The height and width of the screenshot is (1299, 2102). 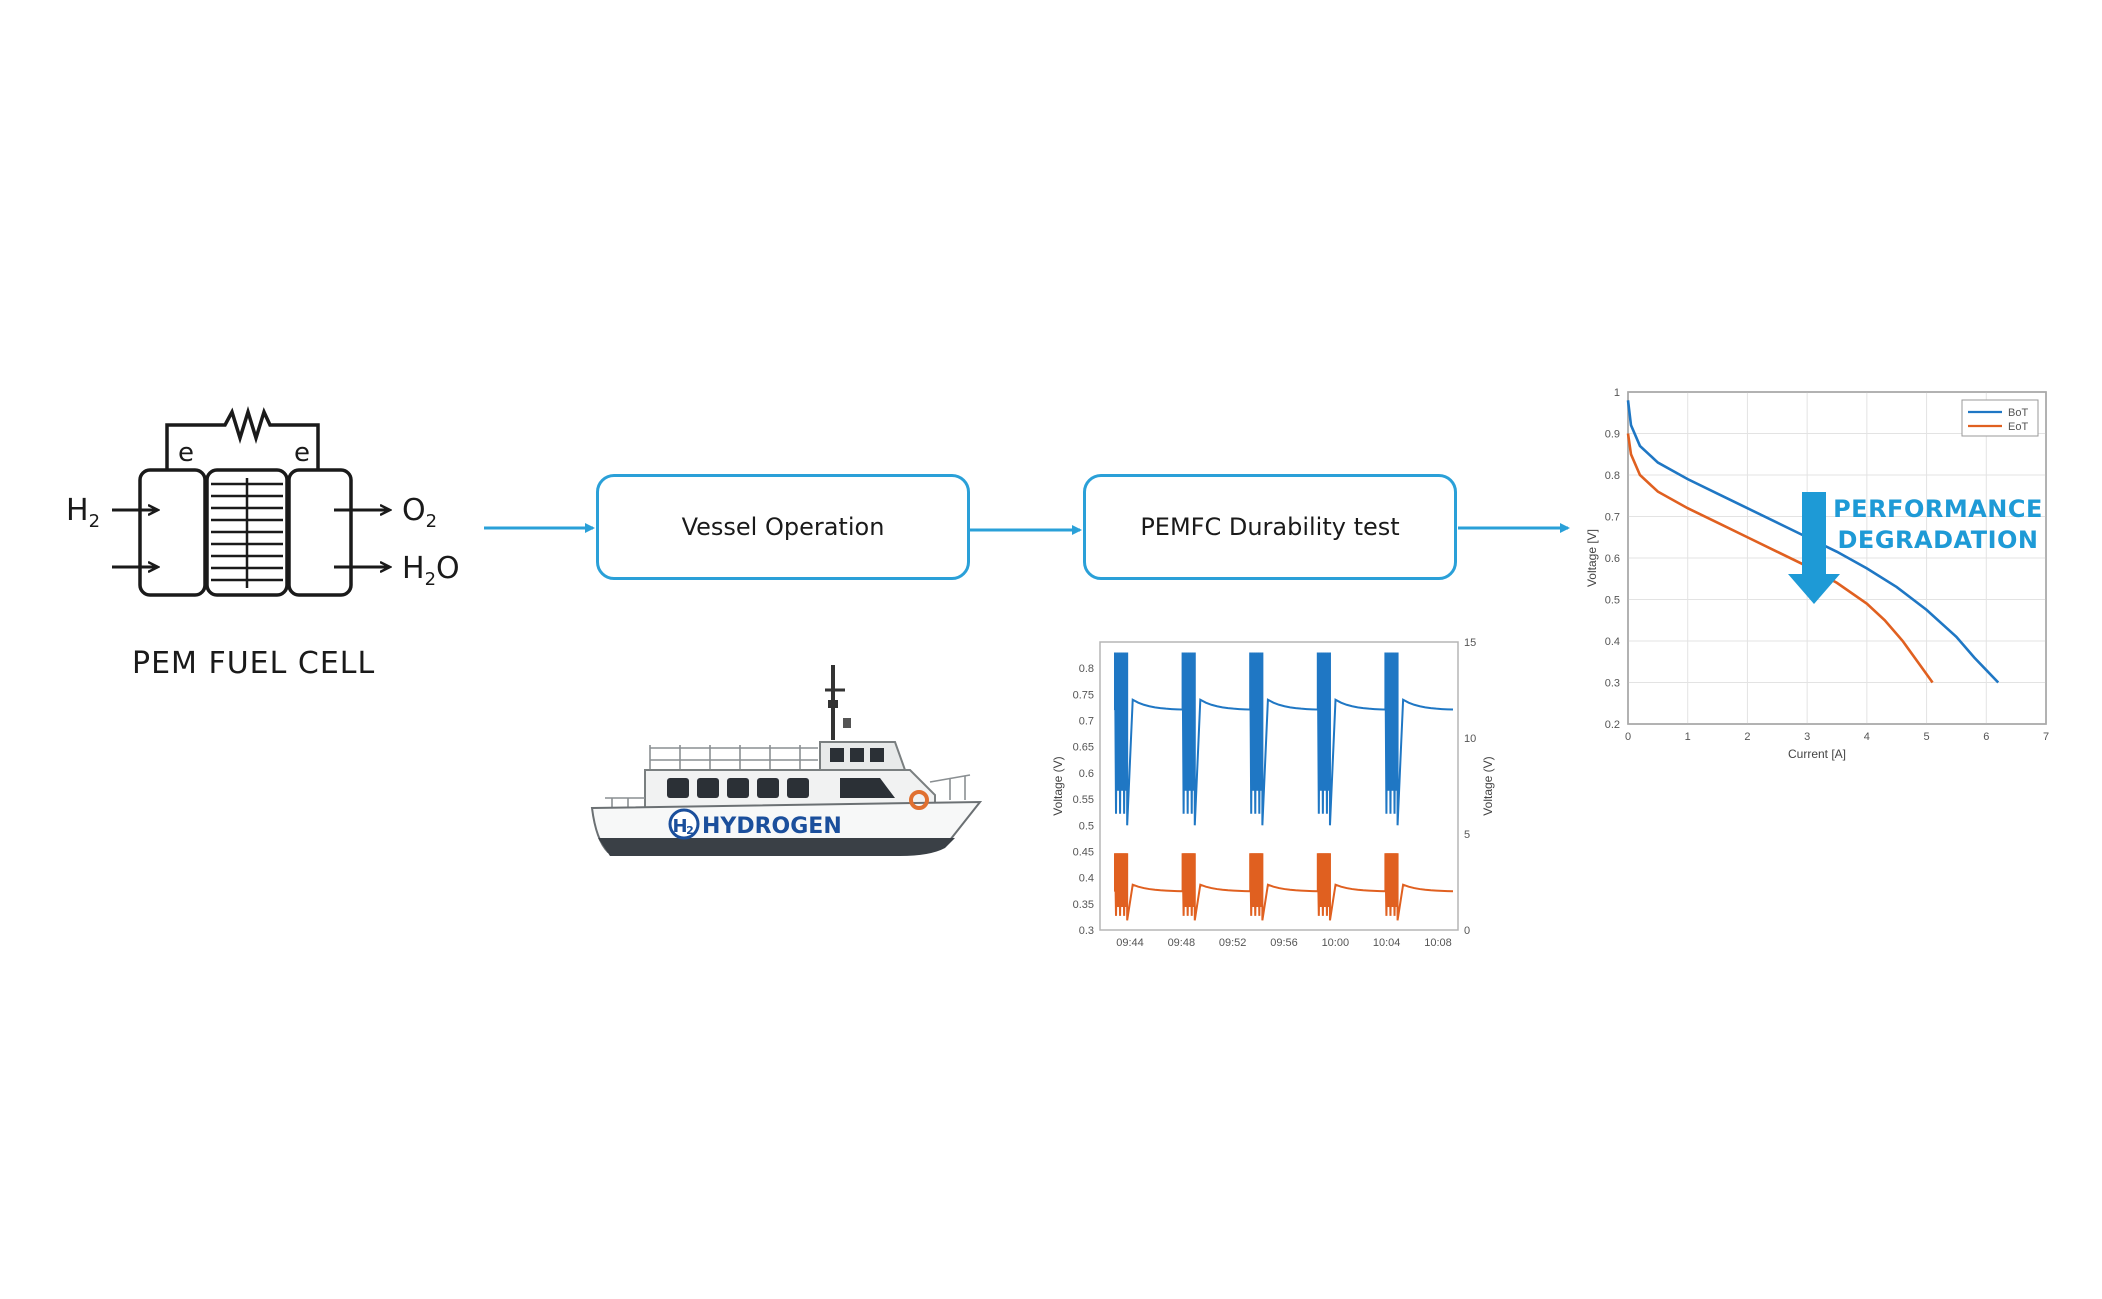 I want to click on flow-arrows, so click(x=1027, y=529).